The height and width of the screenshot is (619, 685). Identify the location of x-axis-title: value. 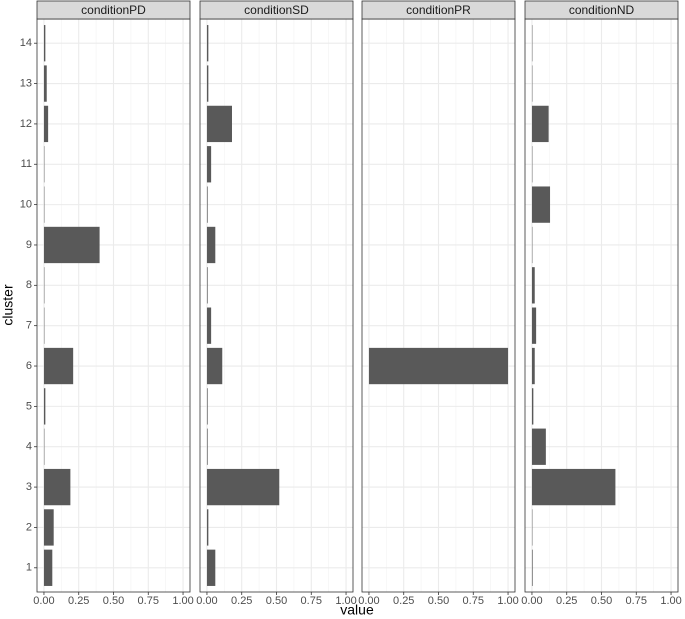
(357, 610).